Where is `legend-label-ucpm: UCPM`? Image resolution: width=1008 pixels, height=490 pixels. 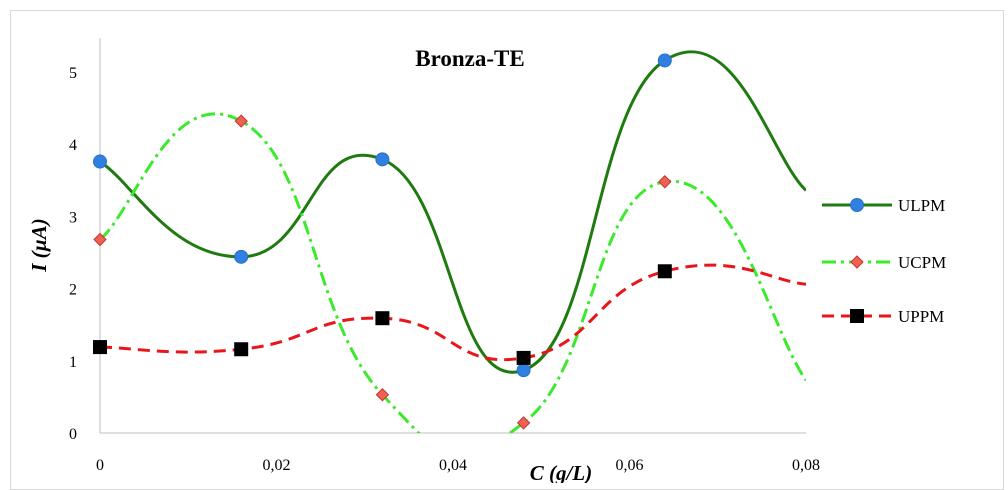 legend-label-ucpm: UCPM is located at coordinates (922, 262).